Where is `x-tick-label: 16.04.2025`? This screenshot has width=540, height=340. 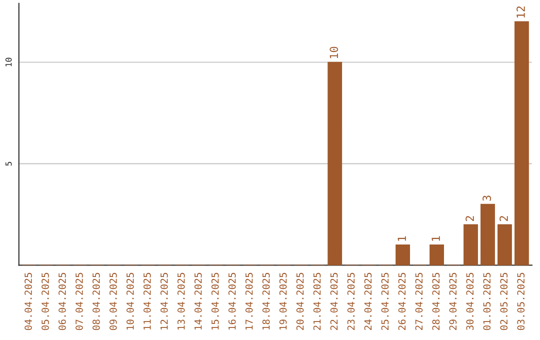 x-tick-label: 16.04.2025 is located at coordinates (232, 301).